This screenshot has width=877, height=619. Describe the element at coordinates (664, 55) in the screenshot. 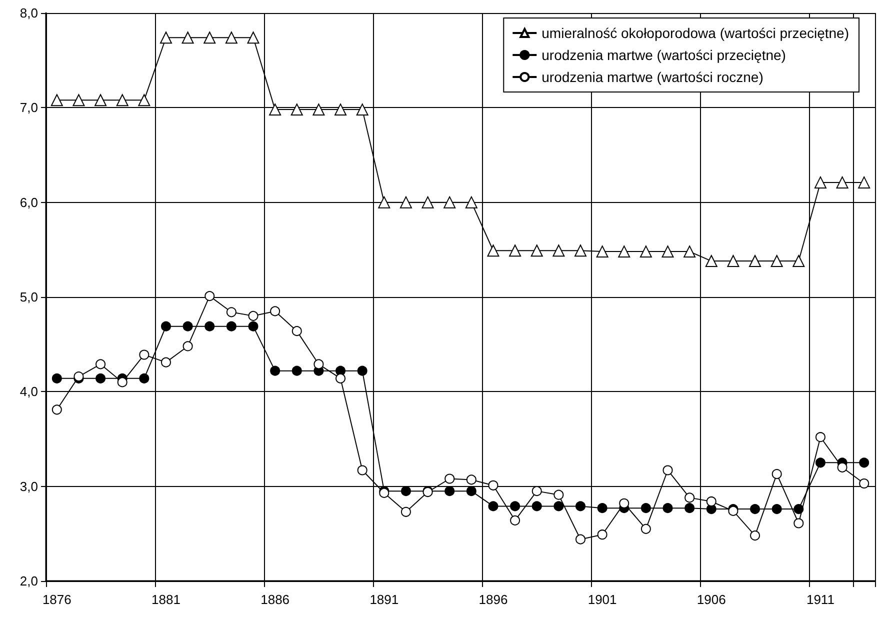

I see `legend-label: urodzenia martwe (wartości przeciętne)` at that location.